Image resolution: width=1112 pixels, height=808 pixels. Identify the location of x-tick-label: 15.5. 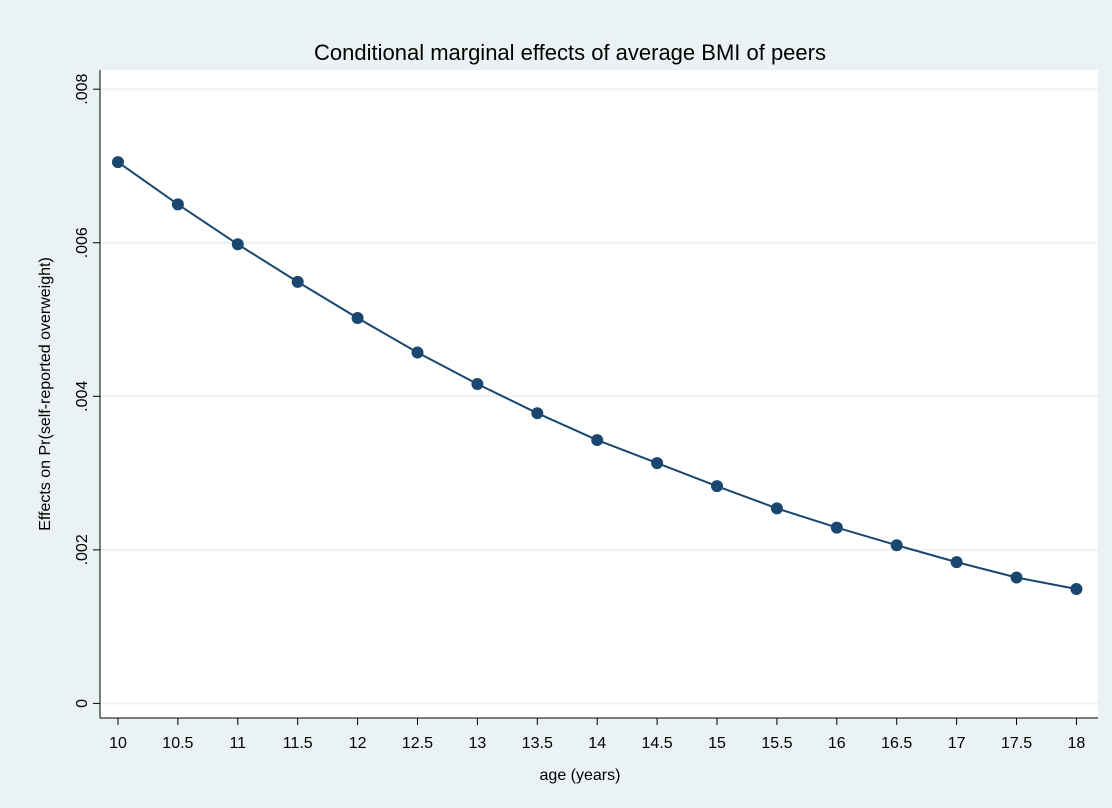
(776, 743).